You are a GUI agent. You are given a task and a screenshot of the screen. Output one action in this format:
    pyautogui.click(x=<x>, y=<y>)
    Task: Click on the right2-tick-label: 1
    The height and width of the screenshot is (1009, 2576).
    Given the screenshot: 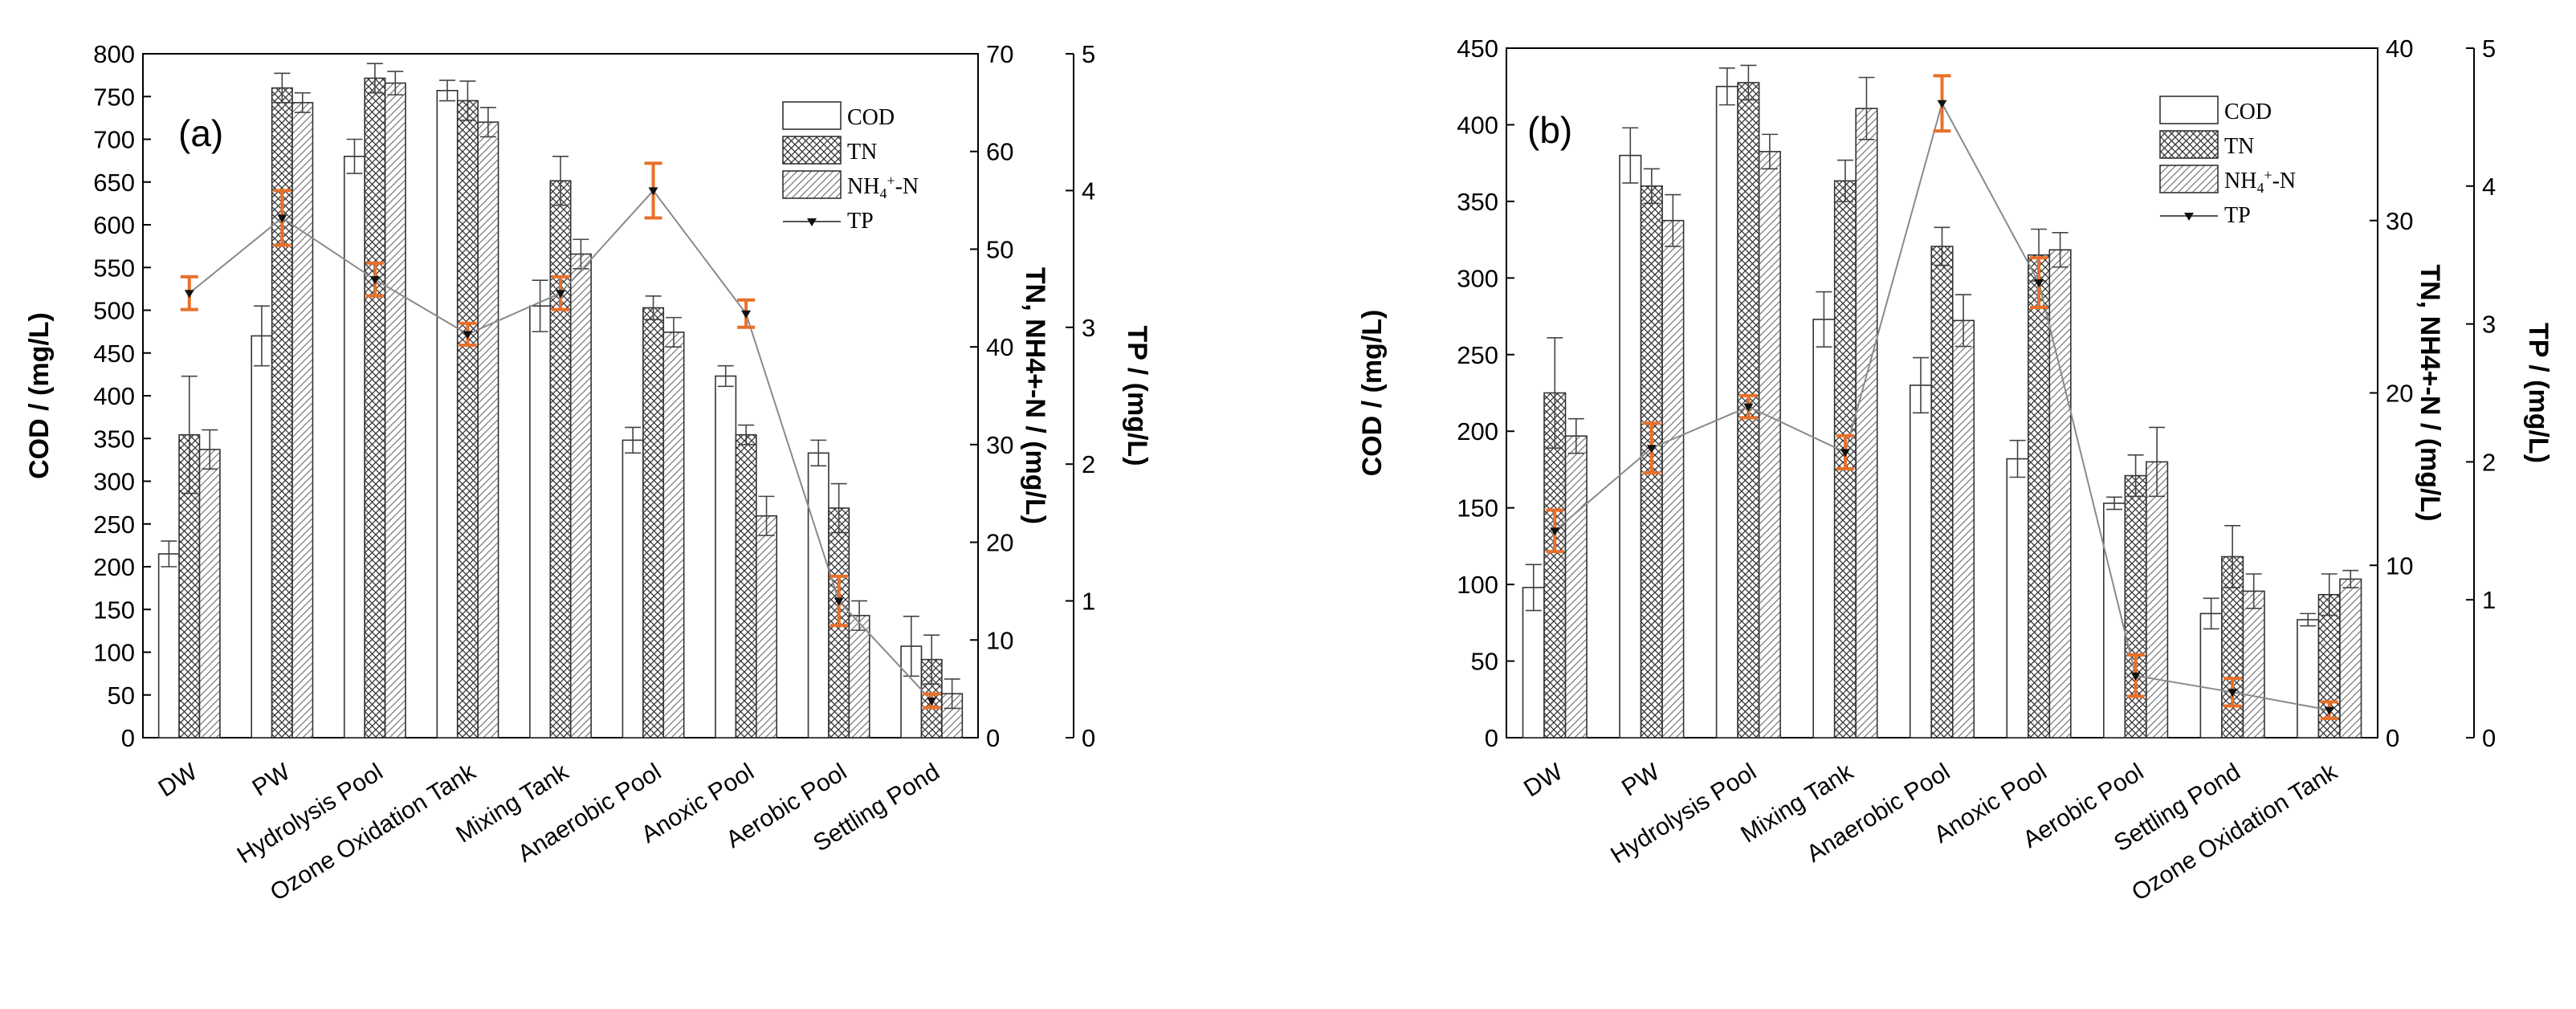 What is the action you would take?
    pyautogui.click(x=1088, y=602)
    